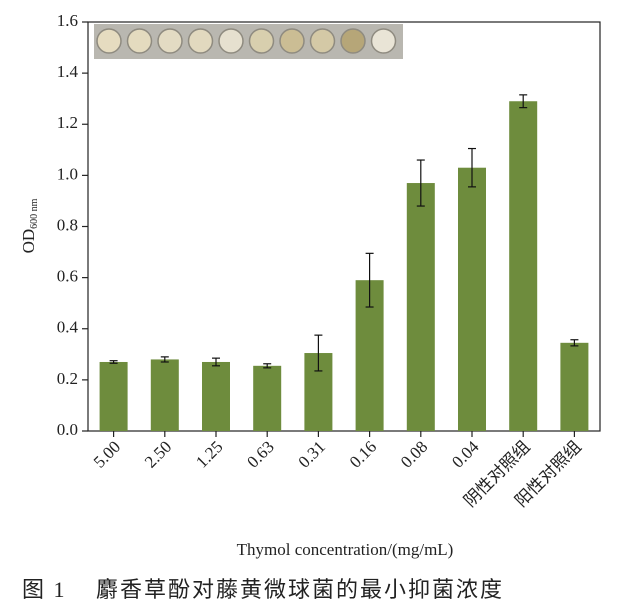  What do you see at coordinates (209, 454) in the screenshot?
I see `x-tick-label: 1.25` at bounding box center [209, 454].